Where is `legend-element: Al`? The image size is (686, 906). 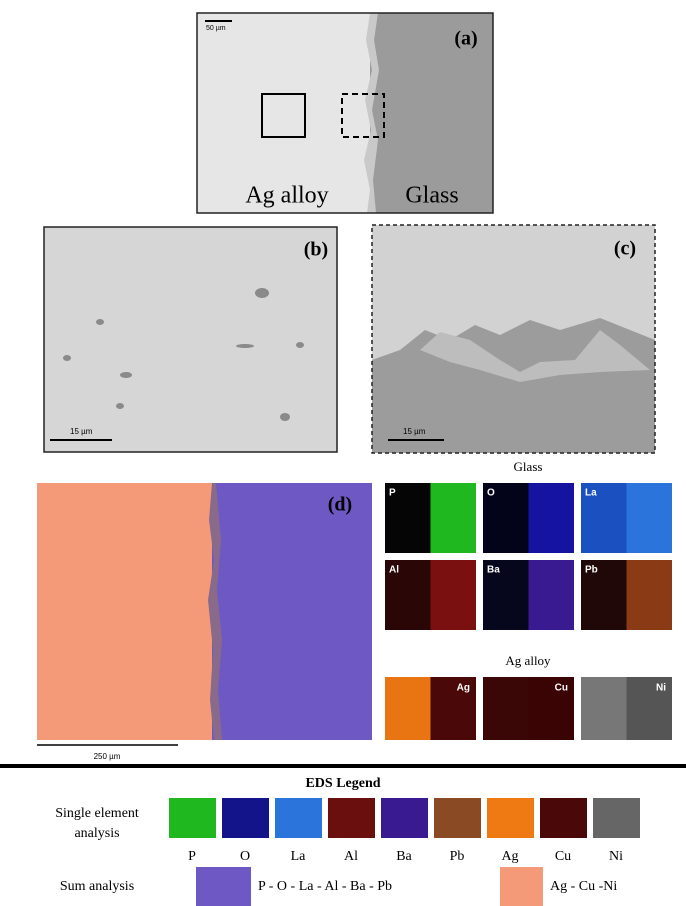
legend-element: Al is located at coordinates (351, 856).